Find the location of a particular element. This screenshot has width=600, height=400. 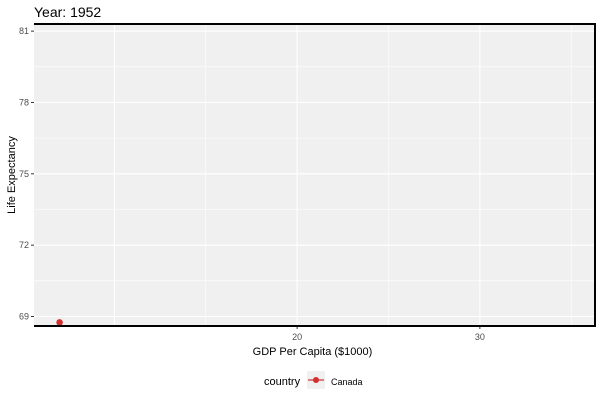

legend-label-canada: Canada is located at coordinates (347, 382).